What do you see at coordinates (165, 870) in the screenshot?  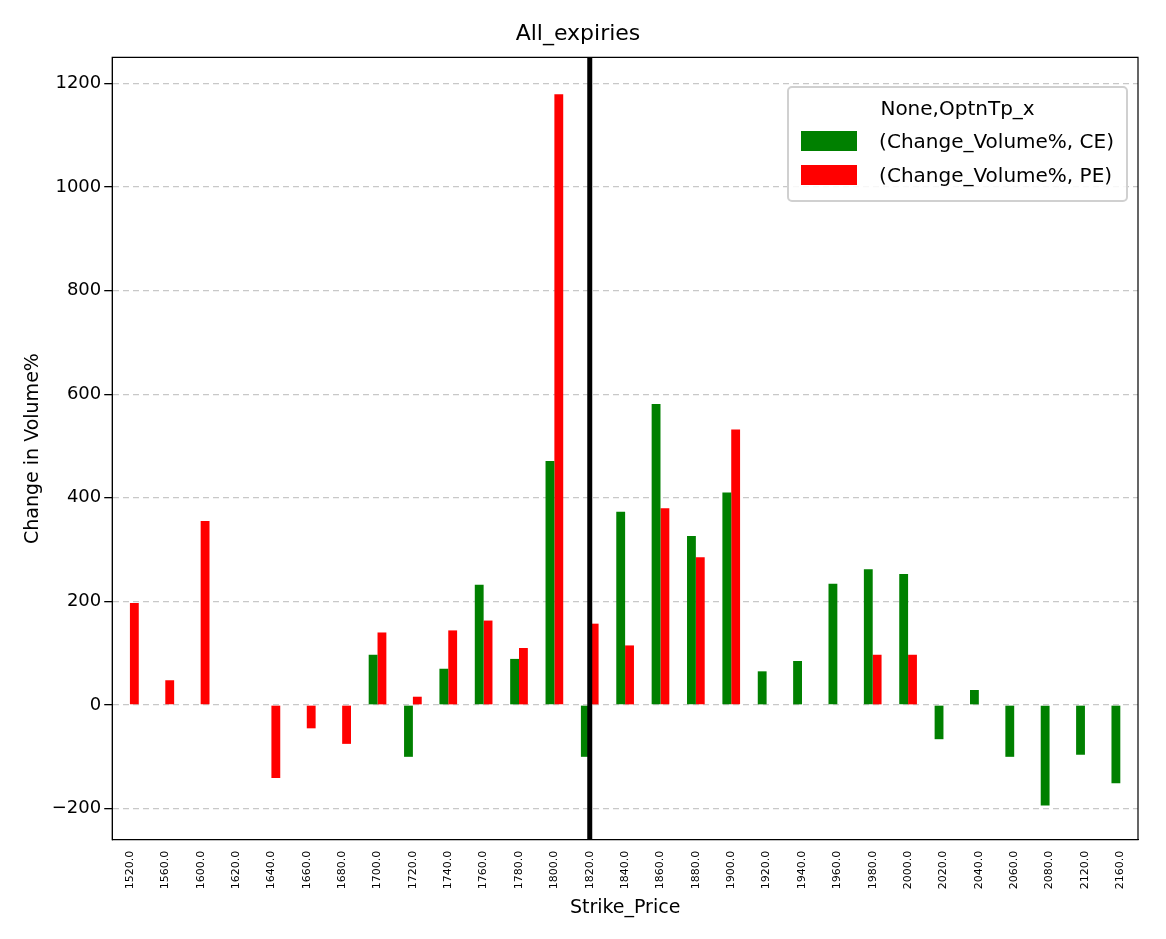 I see `x-tick-label: 1560.0` at bounding box center [165, 870].